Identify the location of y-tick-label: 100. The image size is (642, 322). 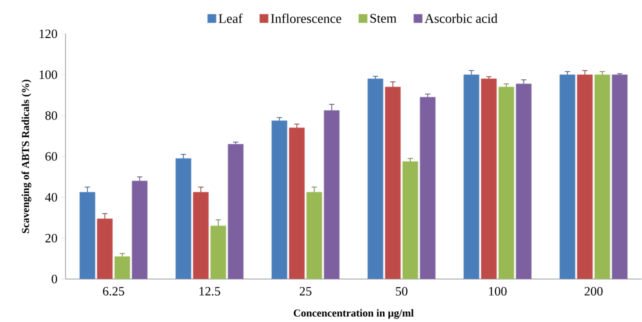
(49, 74).